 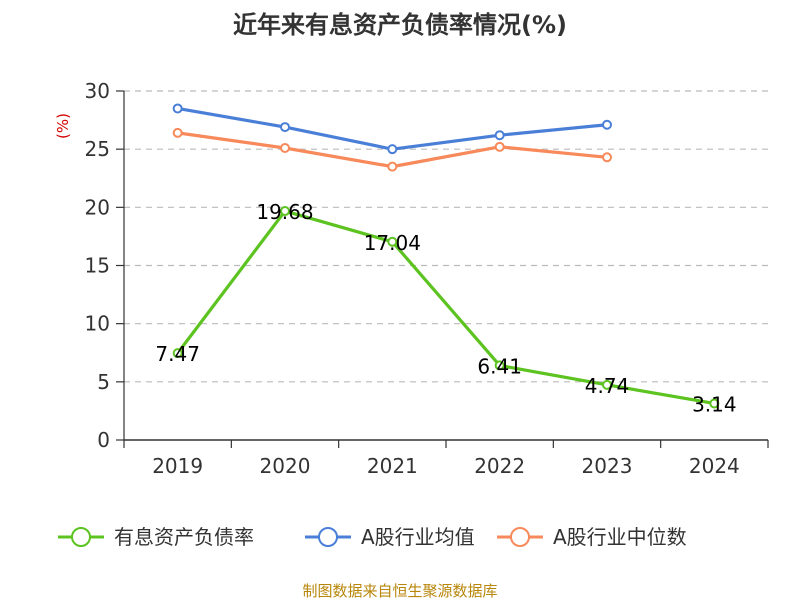 What do you see at coordinates (392, 466) in the screenshot?
I see `x-tick-label: 2021` at bounding box center [392, 466].